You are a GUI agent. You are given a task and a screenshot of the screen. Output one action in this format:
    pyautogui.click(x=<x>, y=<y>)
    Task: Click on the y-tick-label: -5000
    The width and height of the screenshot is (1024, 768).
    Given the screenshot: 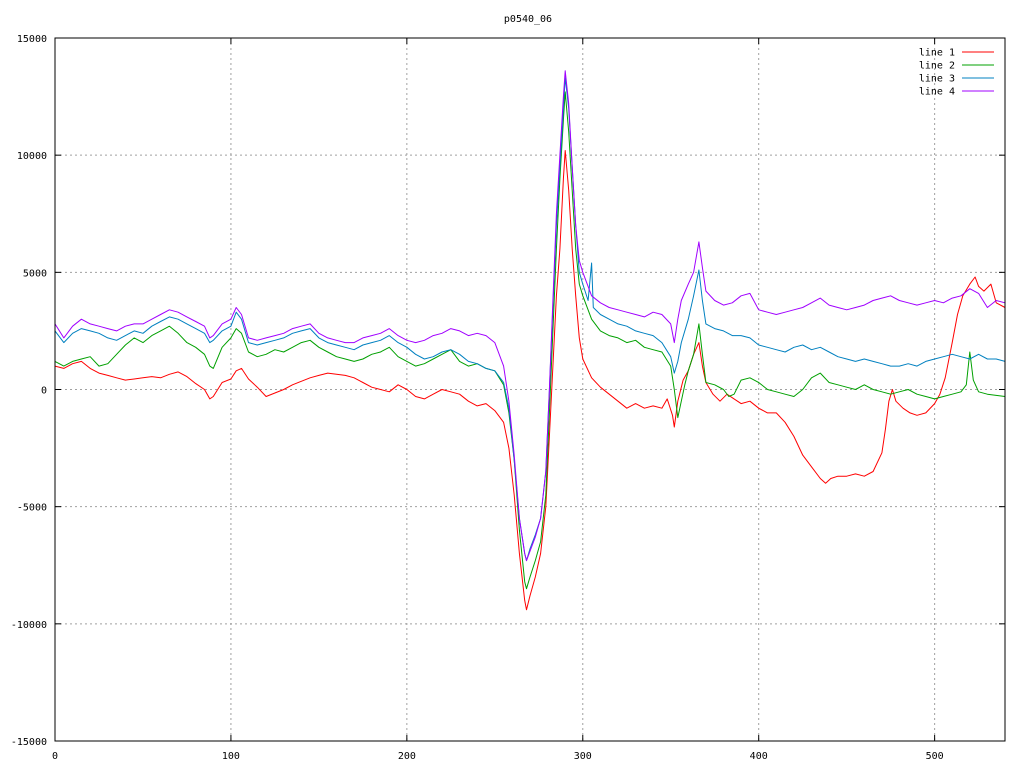 What is the action you would take?
    pyautogui.click(x=32, y=508)
    